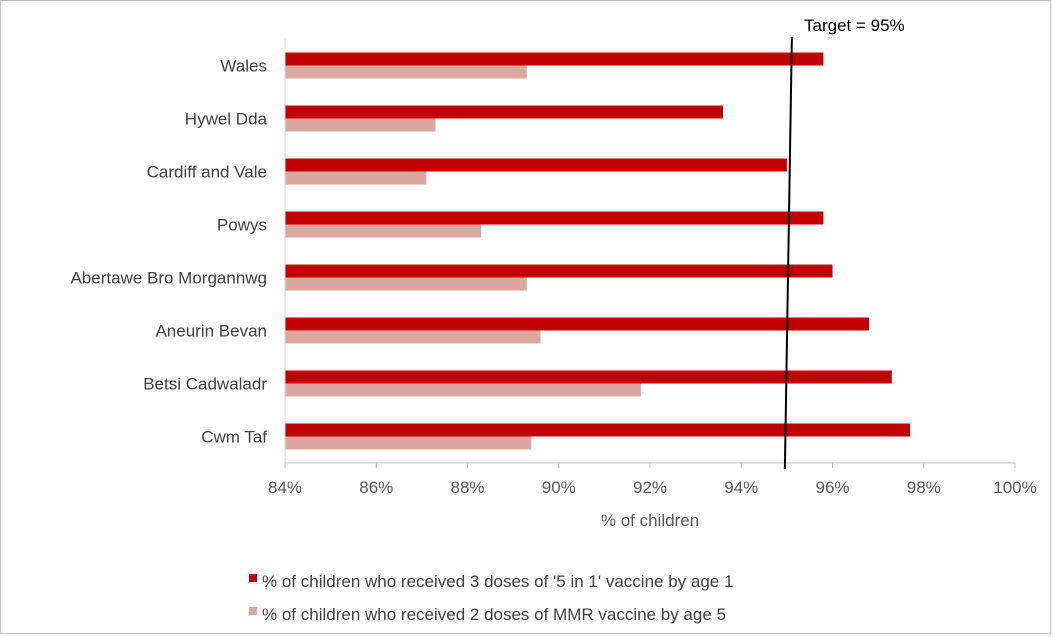 The image size is (1053, 637). Describe the element at coordinates (854, 25) in the screenshot. I see `target-label: Target = 95%` at that location.